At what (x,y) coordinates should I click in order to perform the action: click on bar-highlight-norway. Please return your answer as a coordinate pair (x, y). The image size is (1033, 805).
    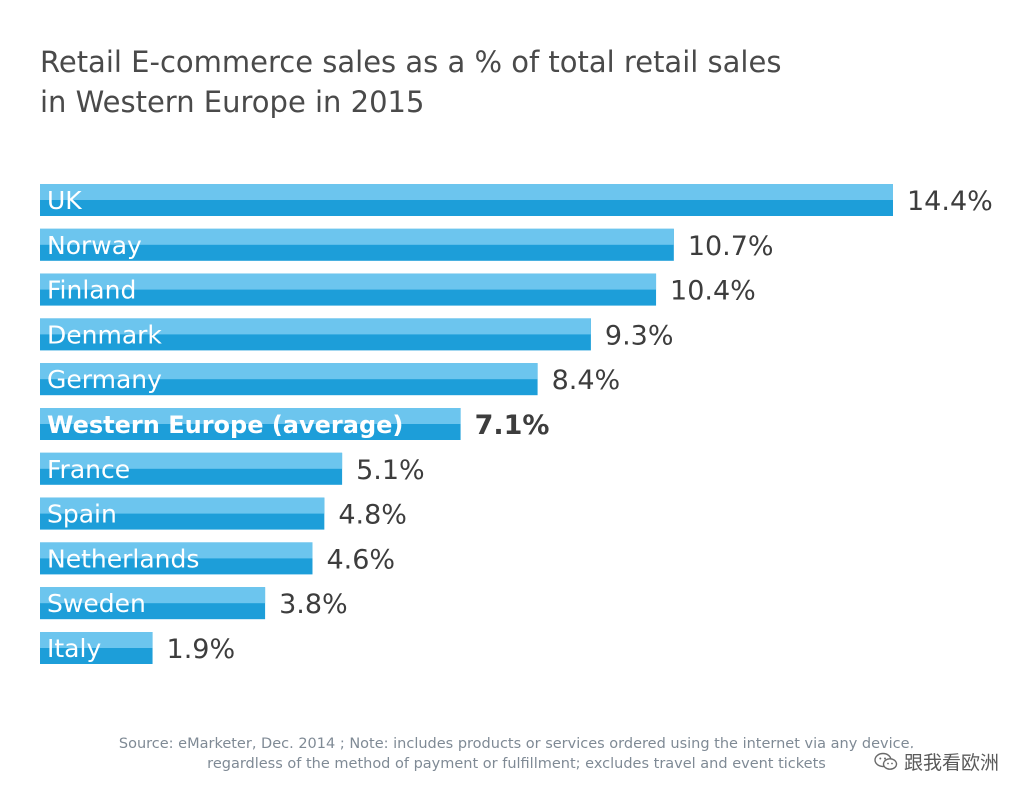
    Looking at the image, I should click on (357, 236).